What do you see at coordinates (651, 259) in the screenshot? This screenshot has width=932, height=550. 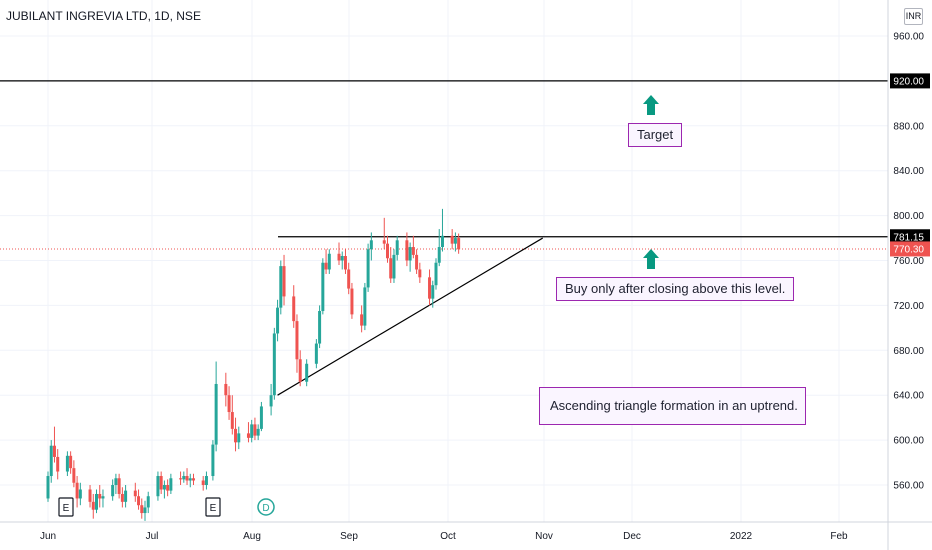 I see `breakout-arrow-icon` at bounding box center [651, 259].